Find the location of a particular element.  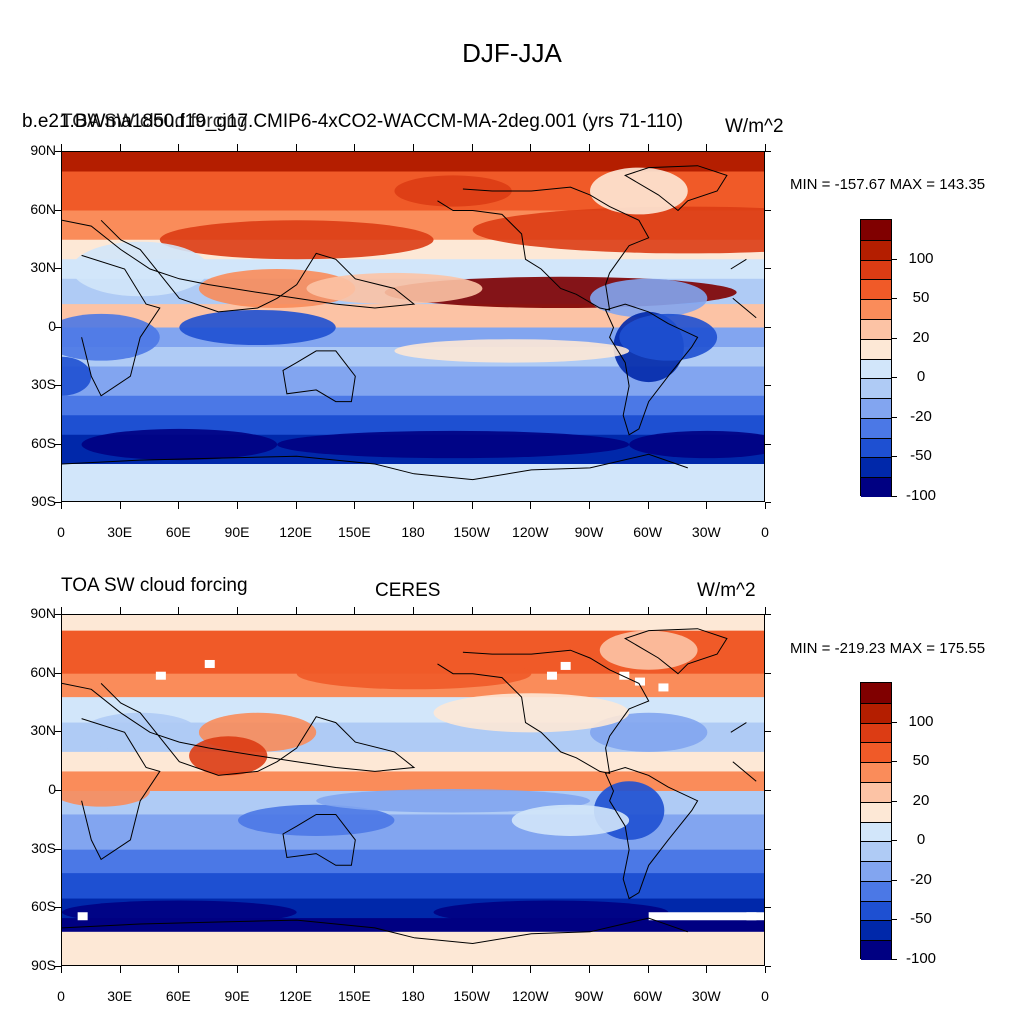

lon-tick-label: 150E is located at coordinates (354, 996).